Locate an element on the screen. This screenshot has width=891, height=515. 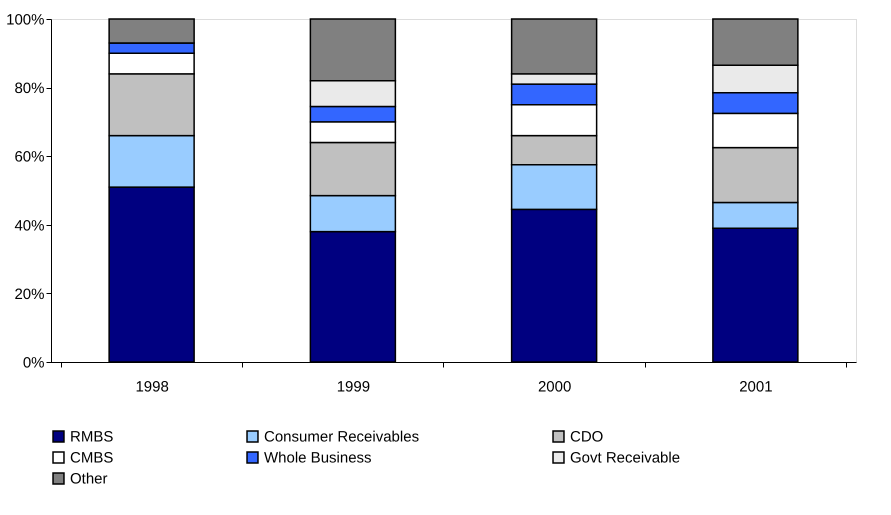
legend-label: CMBS is located at coordinates (92, 458).